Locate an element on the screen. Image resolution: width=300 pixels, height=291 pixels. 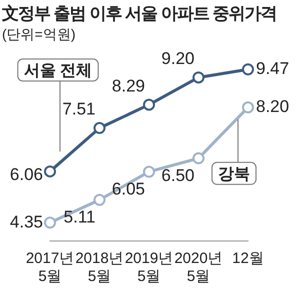
data-label: 8.20 is located at coordinates (273, 106).